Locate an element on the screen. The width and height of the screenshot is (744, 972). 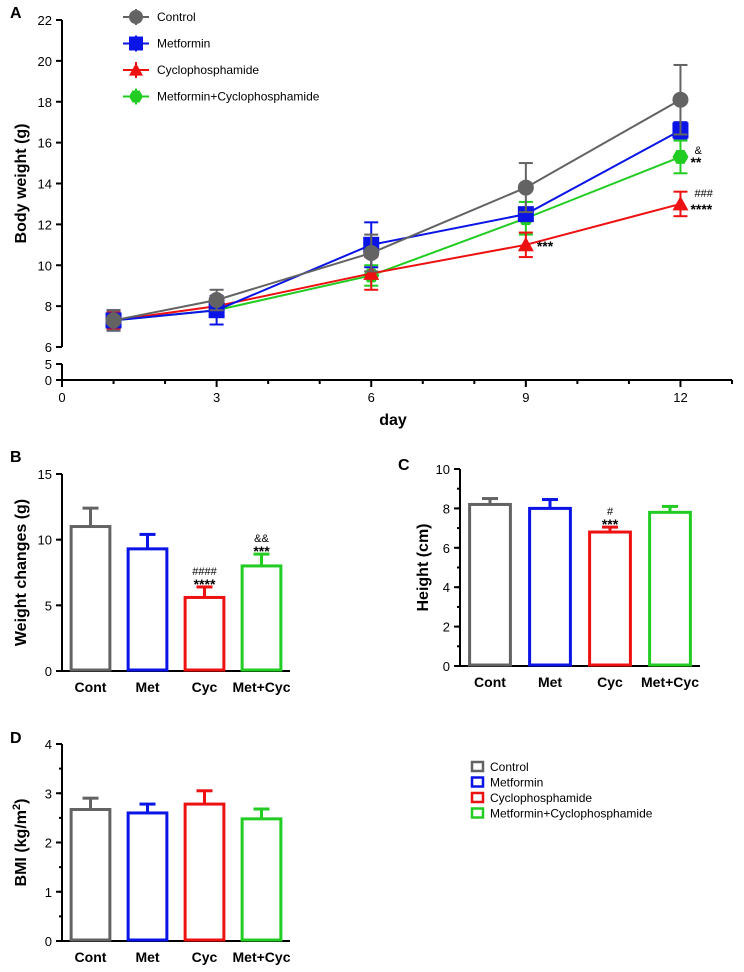
legend-label: Cyclophosphamide is located at coordinates (208, 70).